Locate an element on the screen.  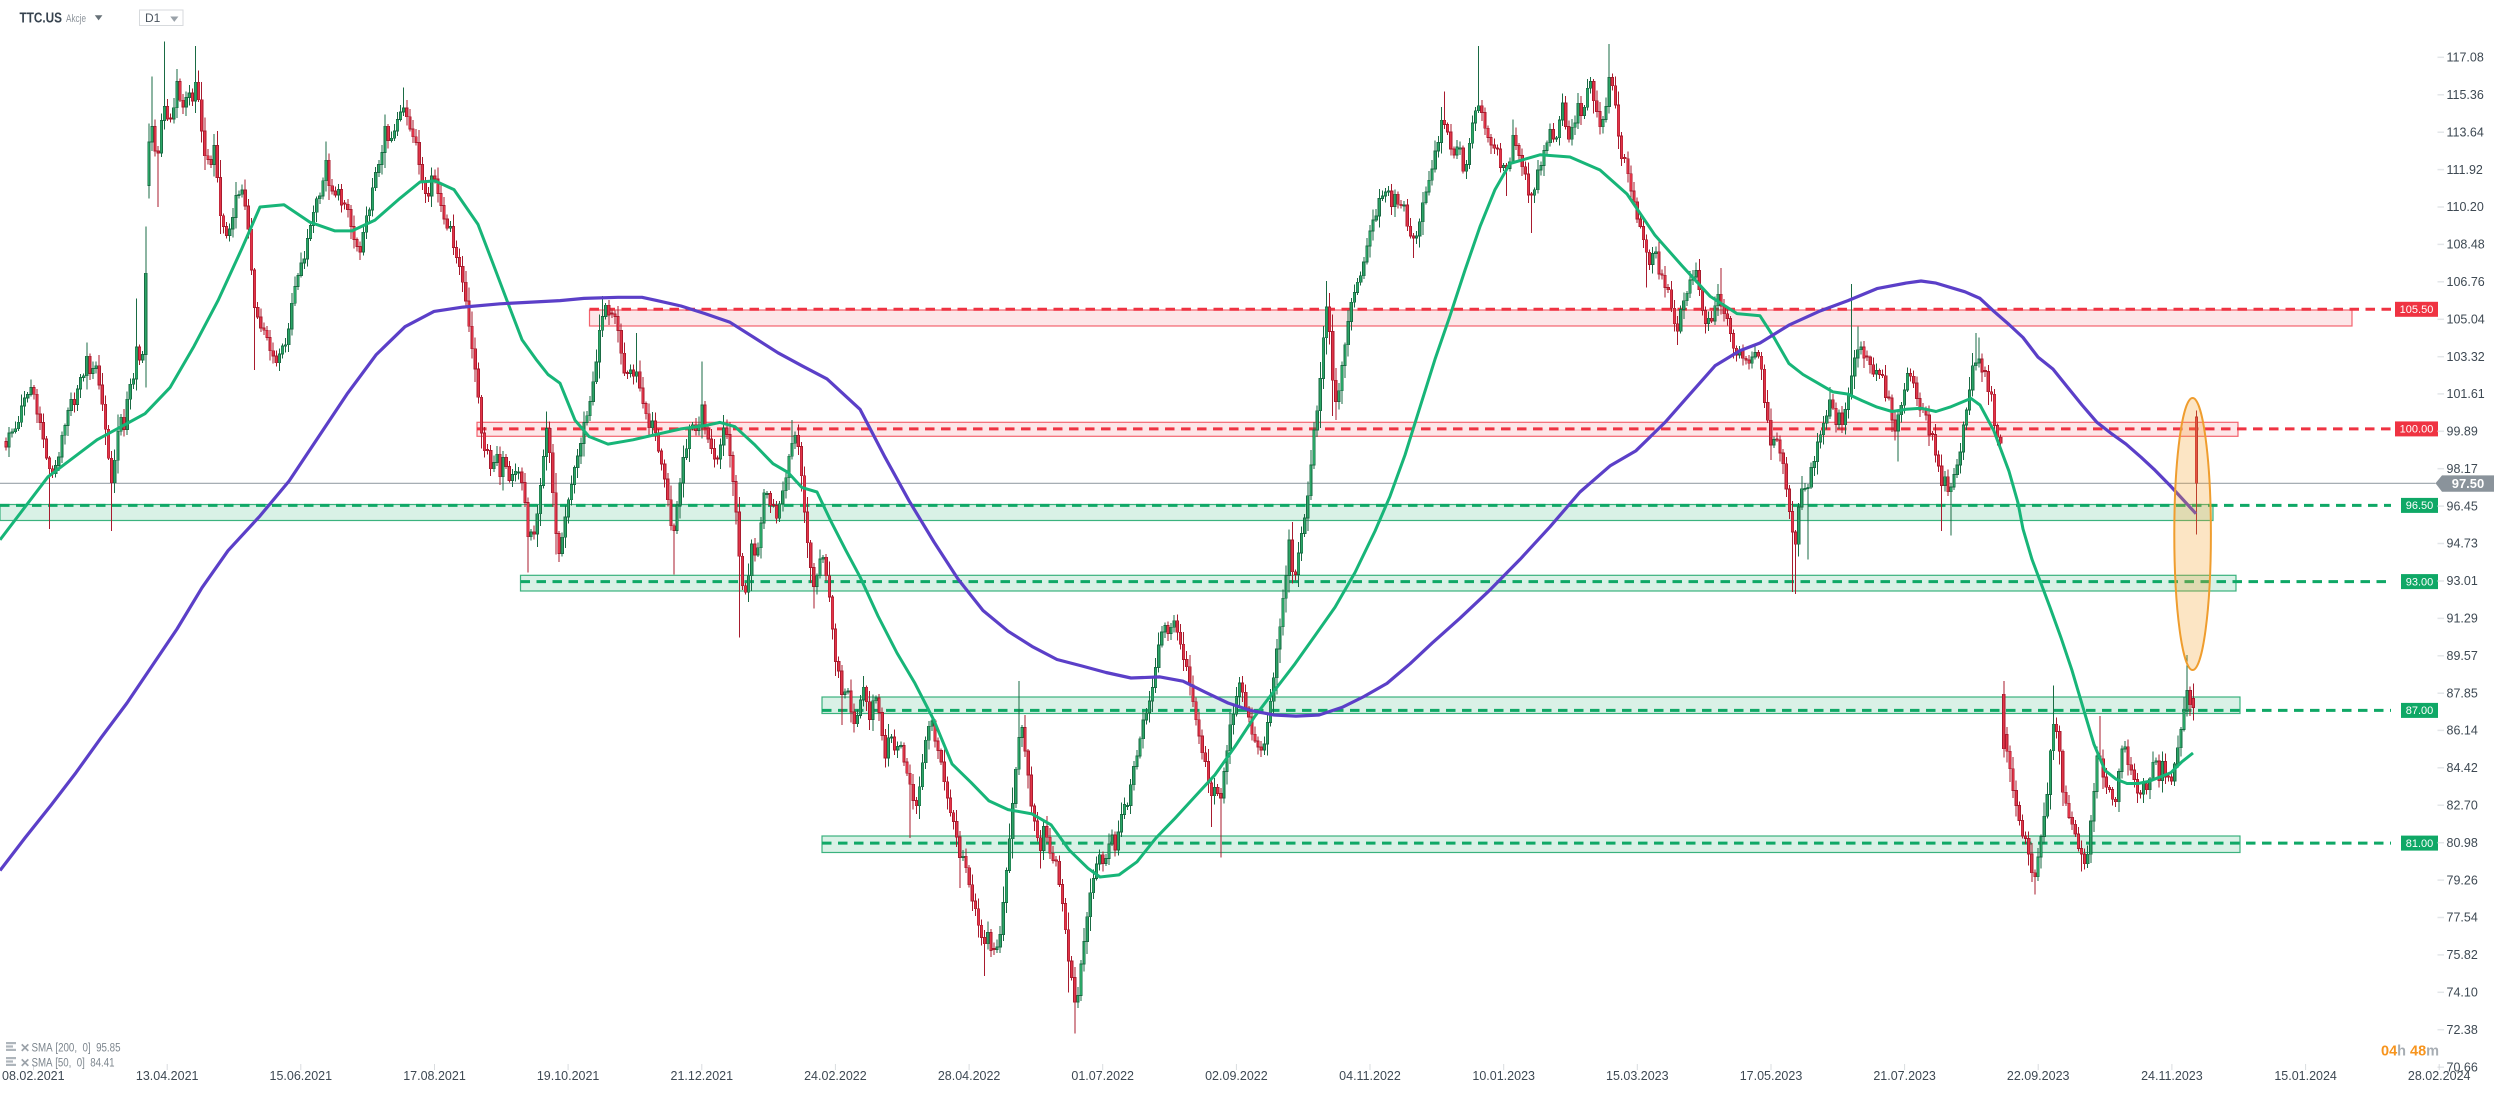
svg-text: 17.05.2023 is located at coordinates (1771, 1076).